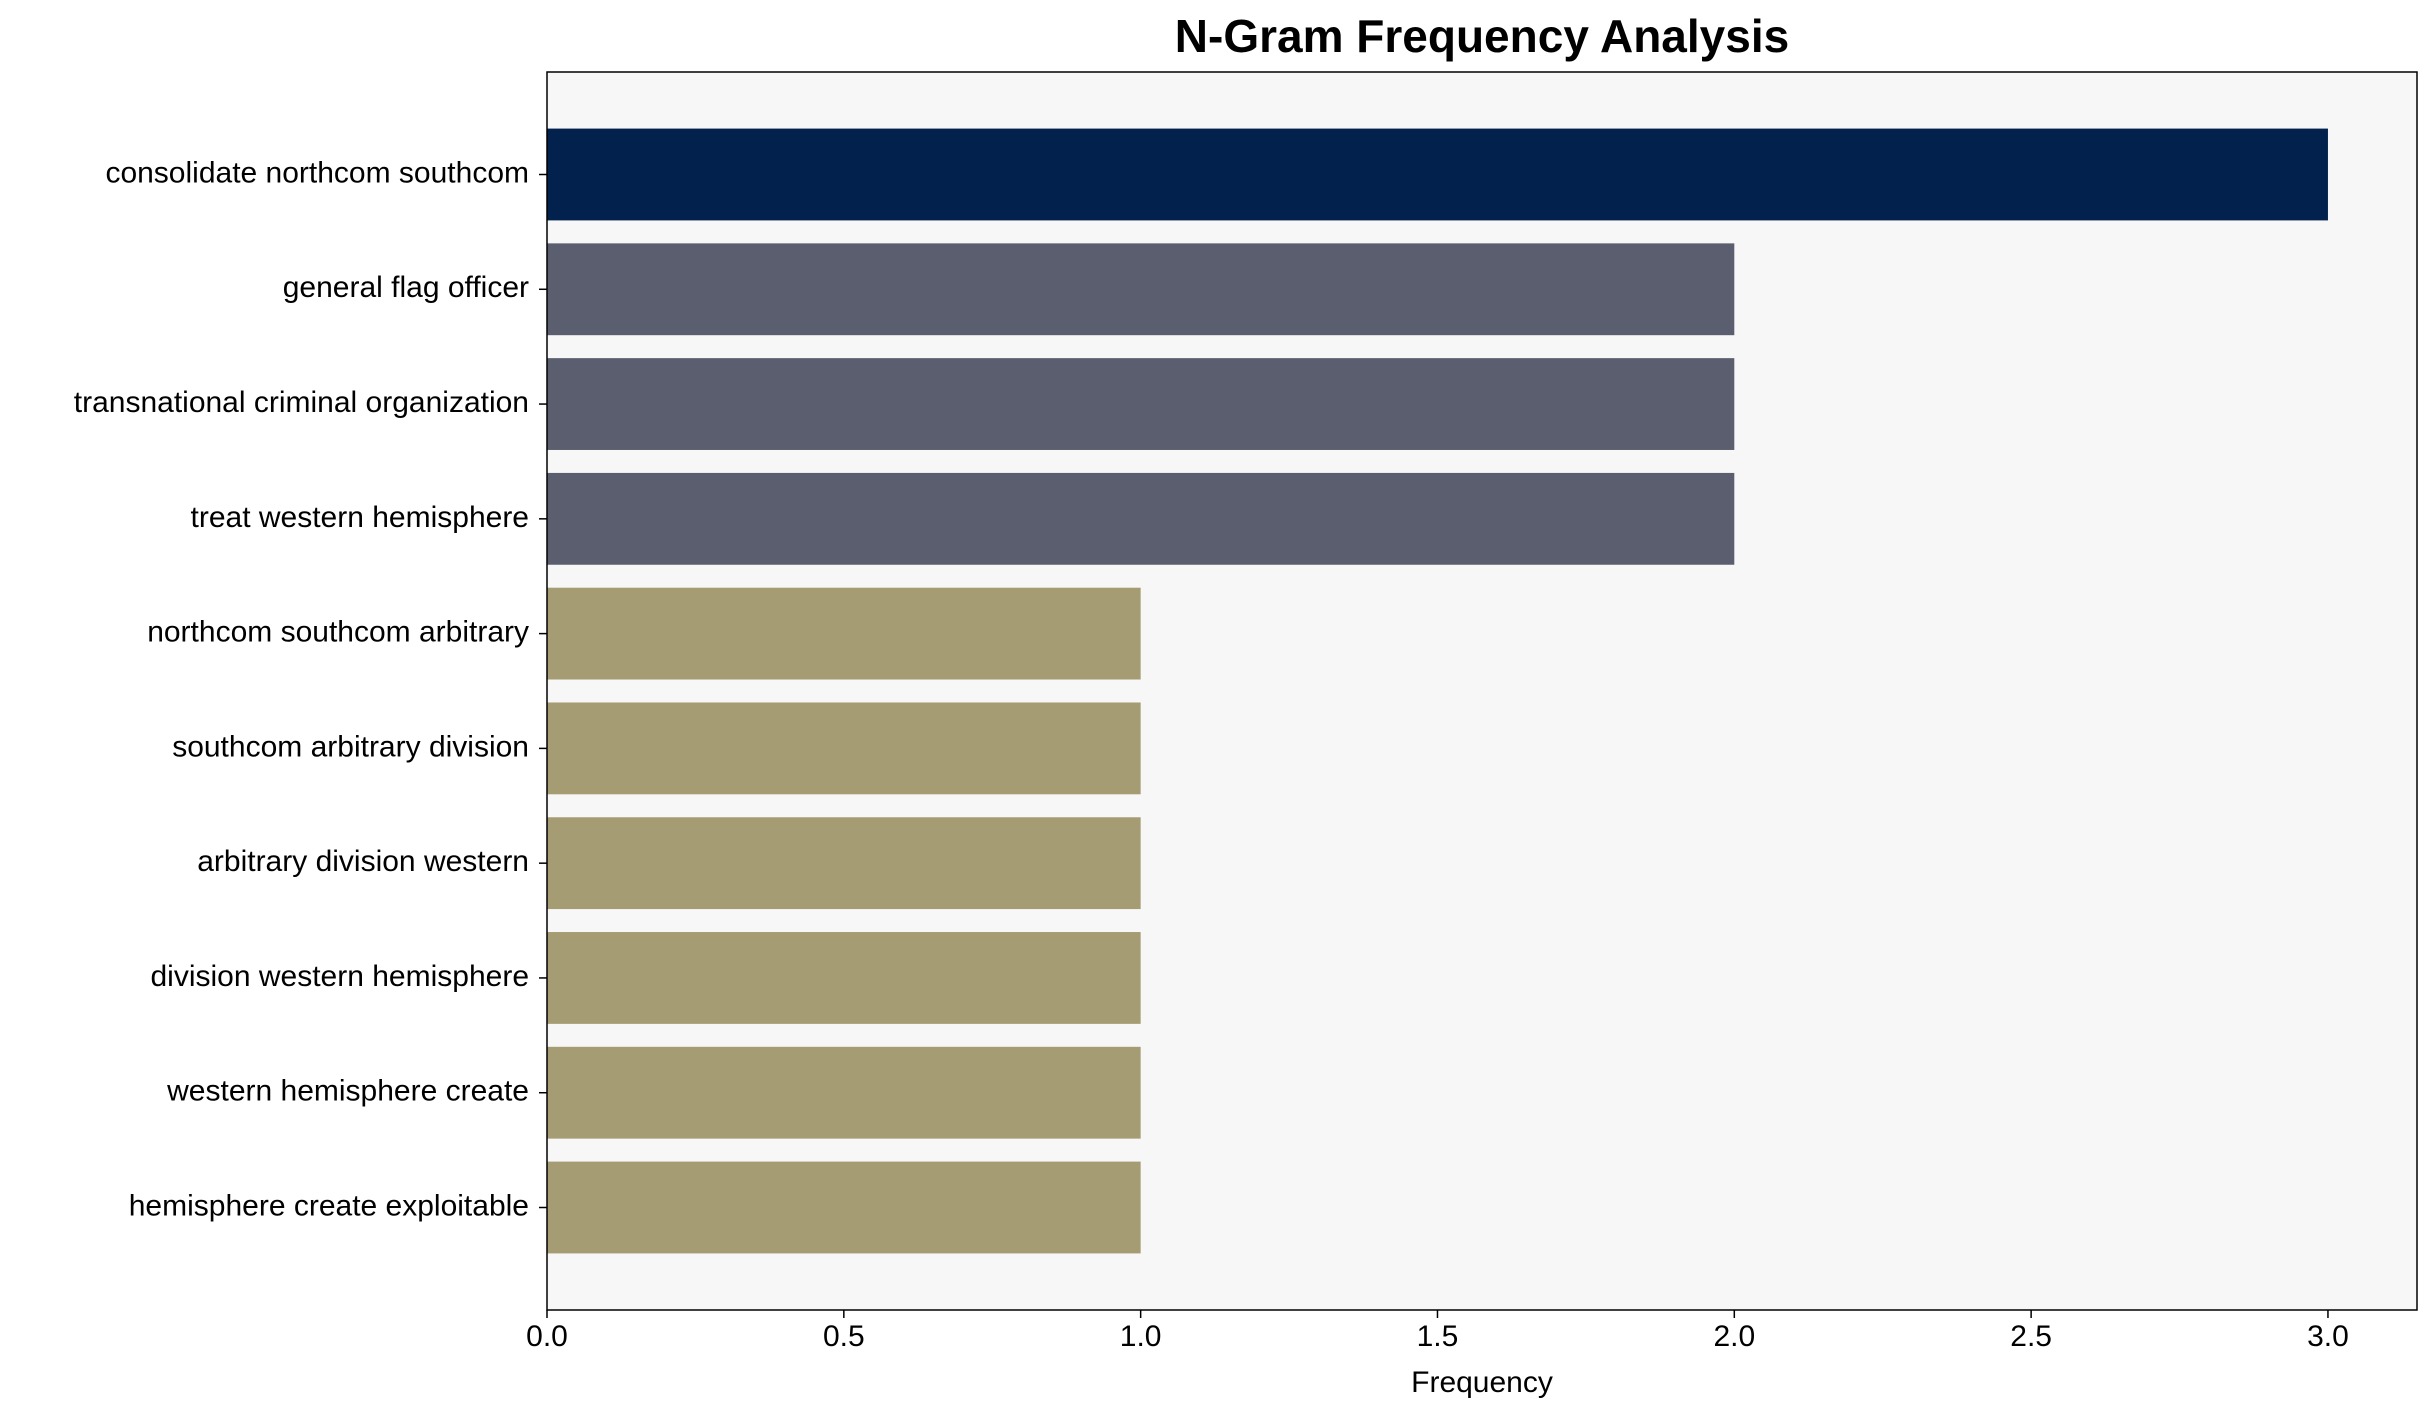 Image resolution: width=2425 pixels, height=1414 pixels. I want to click on y-tick-label: transnational criminal organization, so click(301, 402).